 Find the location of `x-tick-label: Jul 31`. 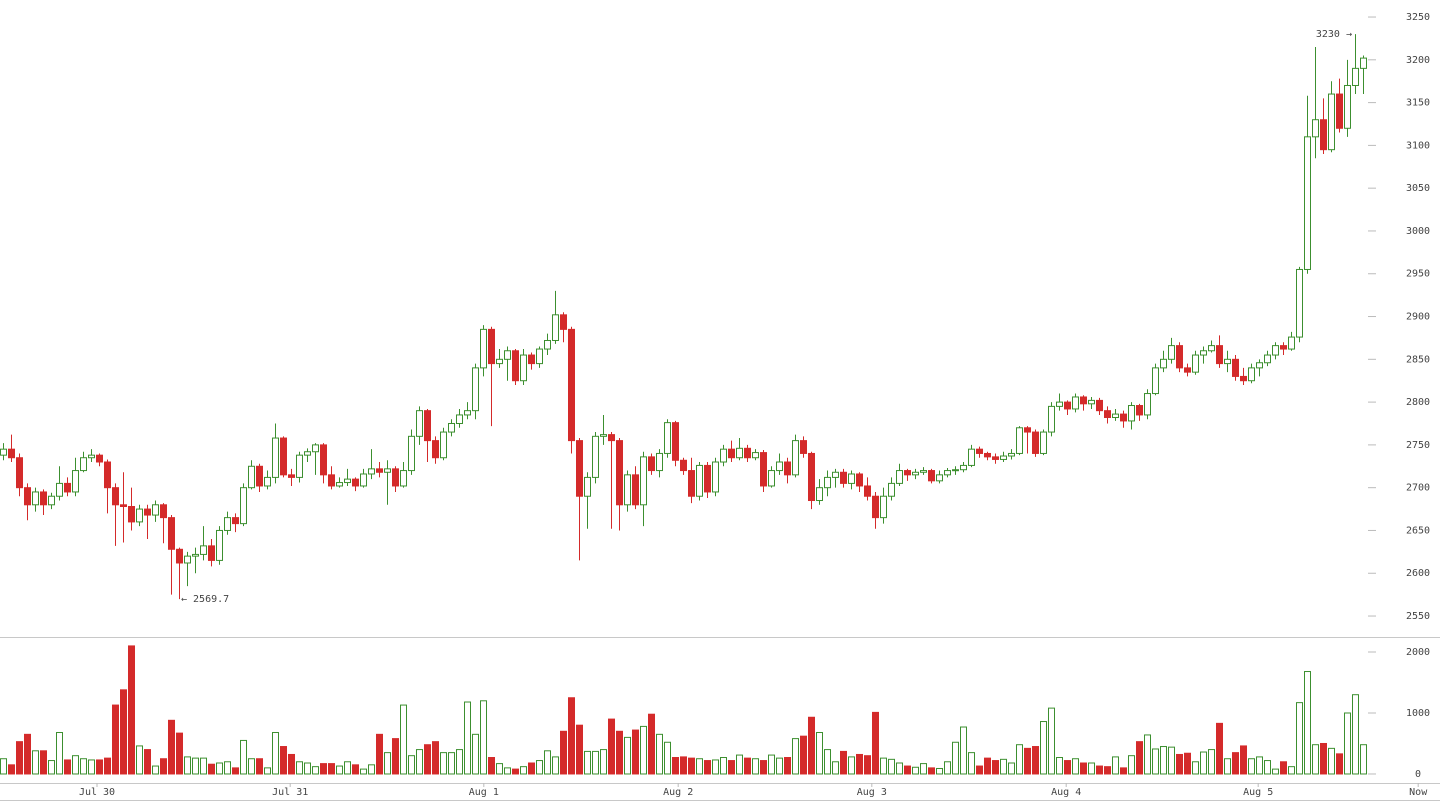

x-tick-label: Jul 31 is located at coordinates (290, 792).